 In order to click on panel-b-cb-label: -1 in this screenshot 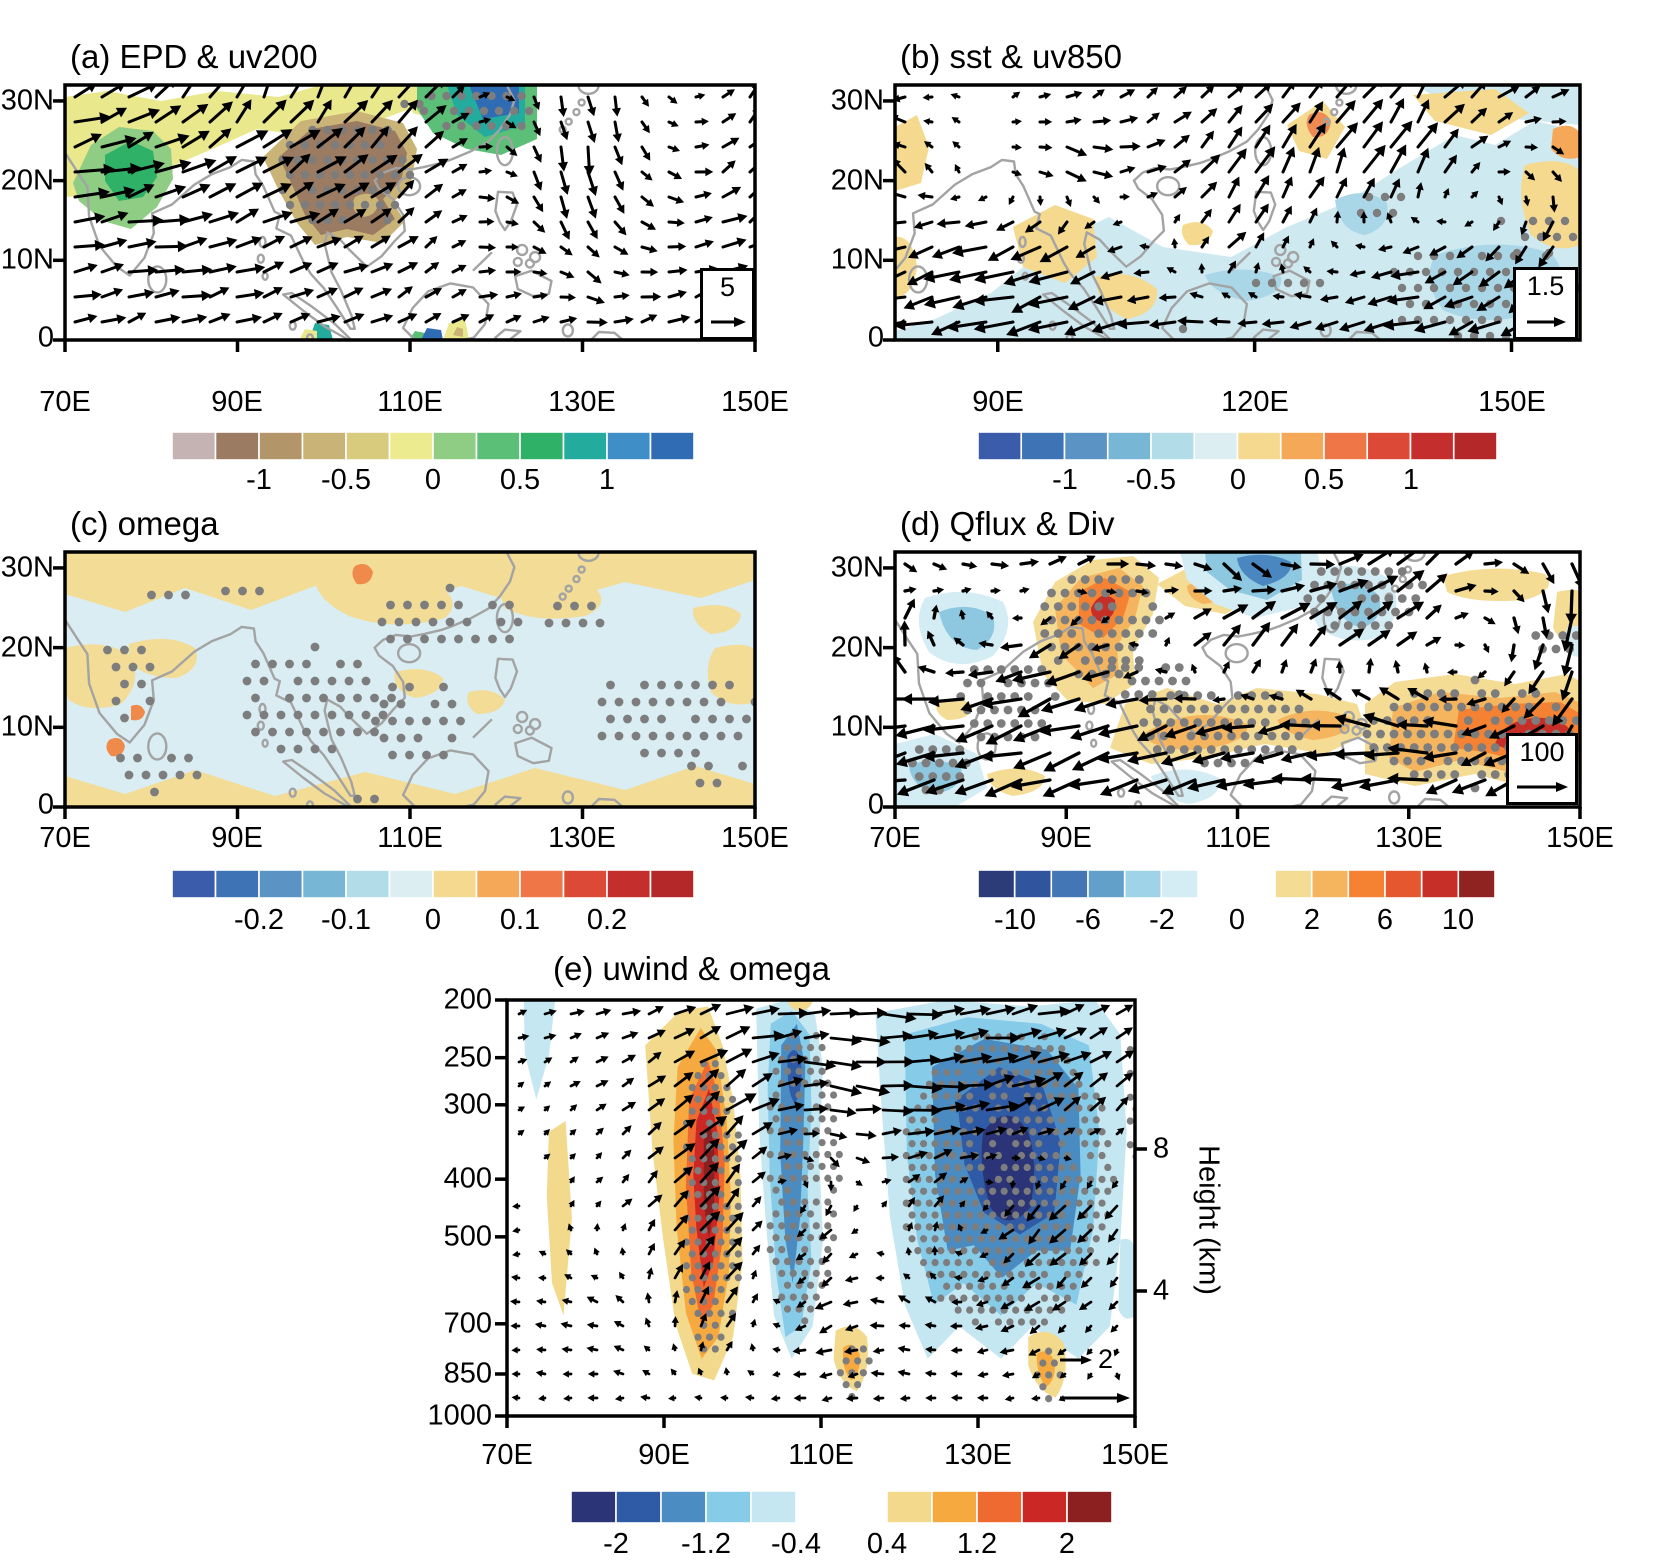, I will do `click(1065, 480)`.